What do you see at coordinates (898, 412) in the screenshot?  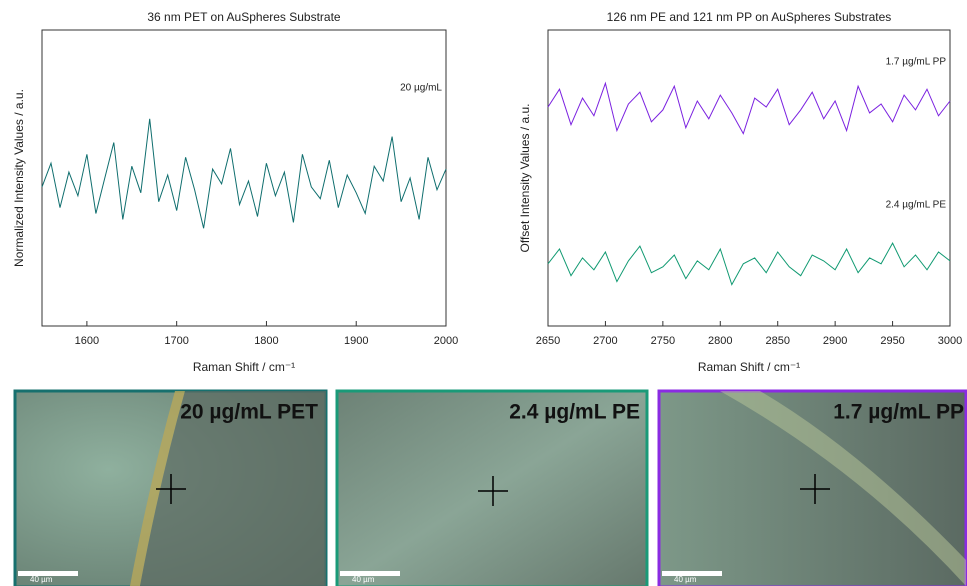 I see `micrograph-label: 1.7 µg/mL PP` at bounding box center [898, 412].